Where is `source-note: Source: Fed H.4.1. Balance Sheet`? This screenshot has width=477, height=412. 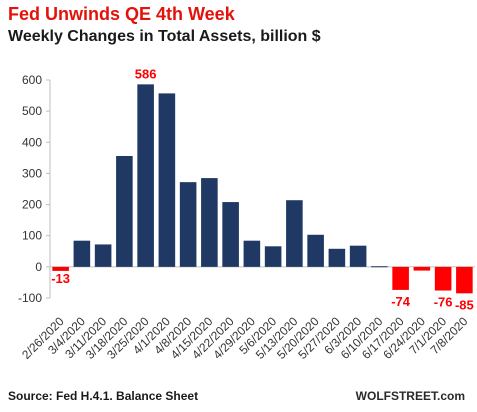 source-note: Source: Fed H.4.1. Balance Sheet is located at coordinates (103, 396).